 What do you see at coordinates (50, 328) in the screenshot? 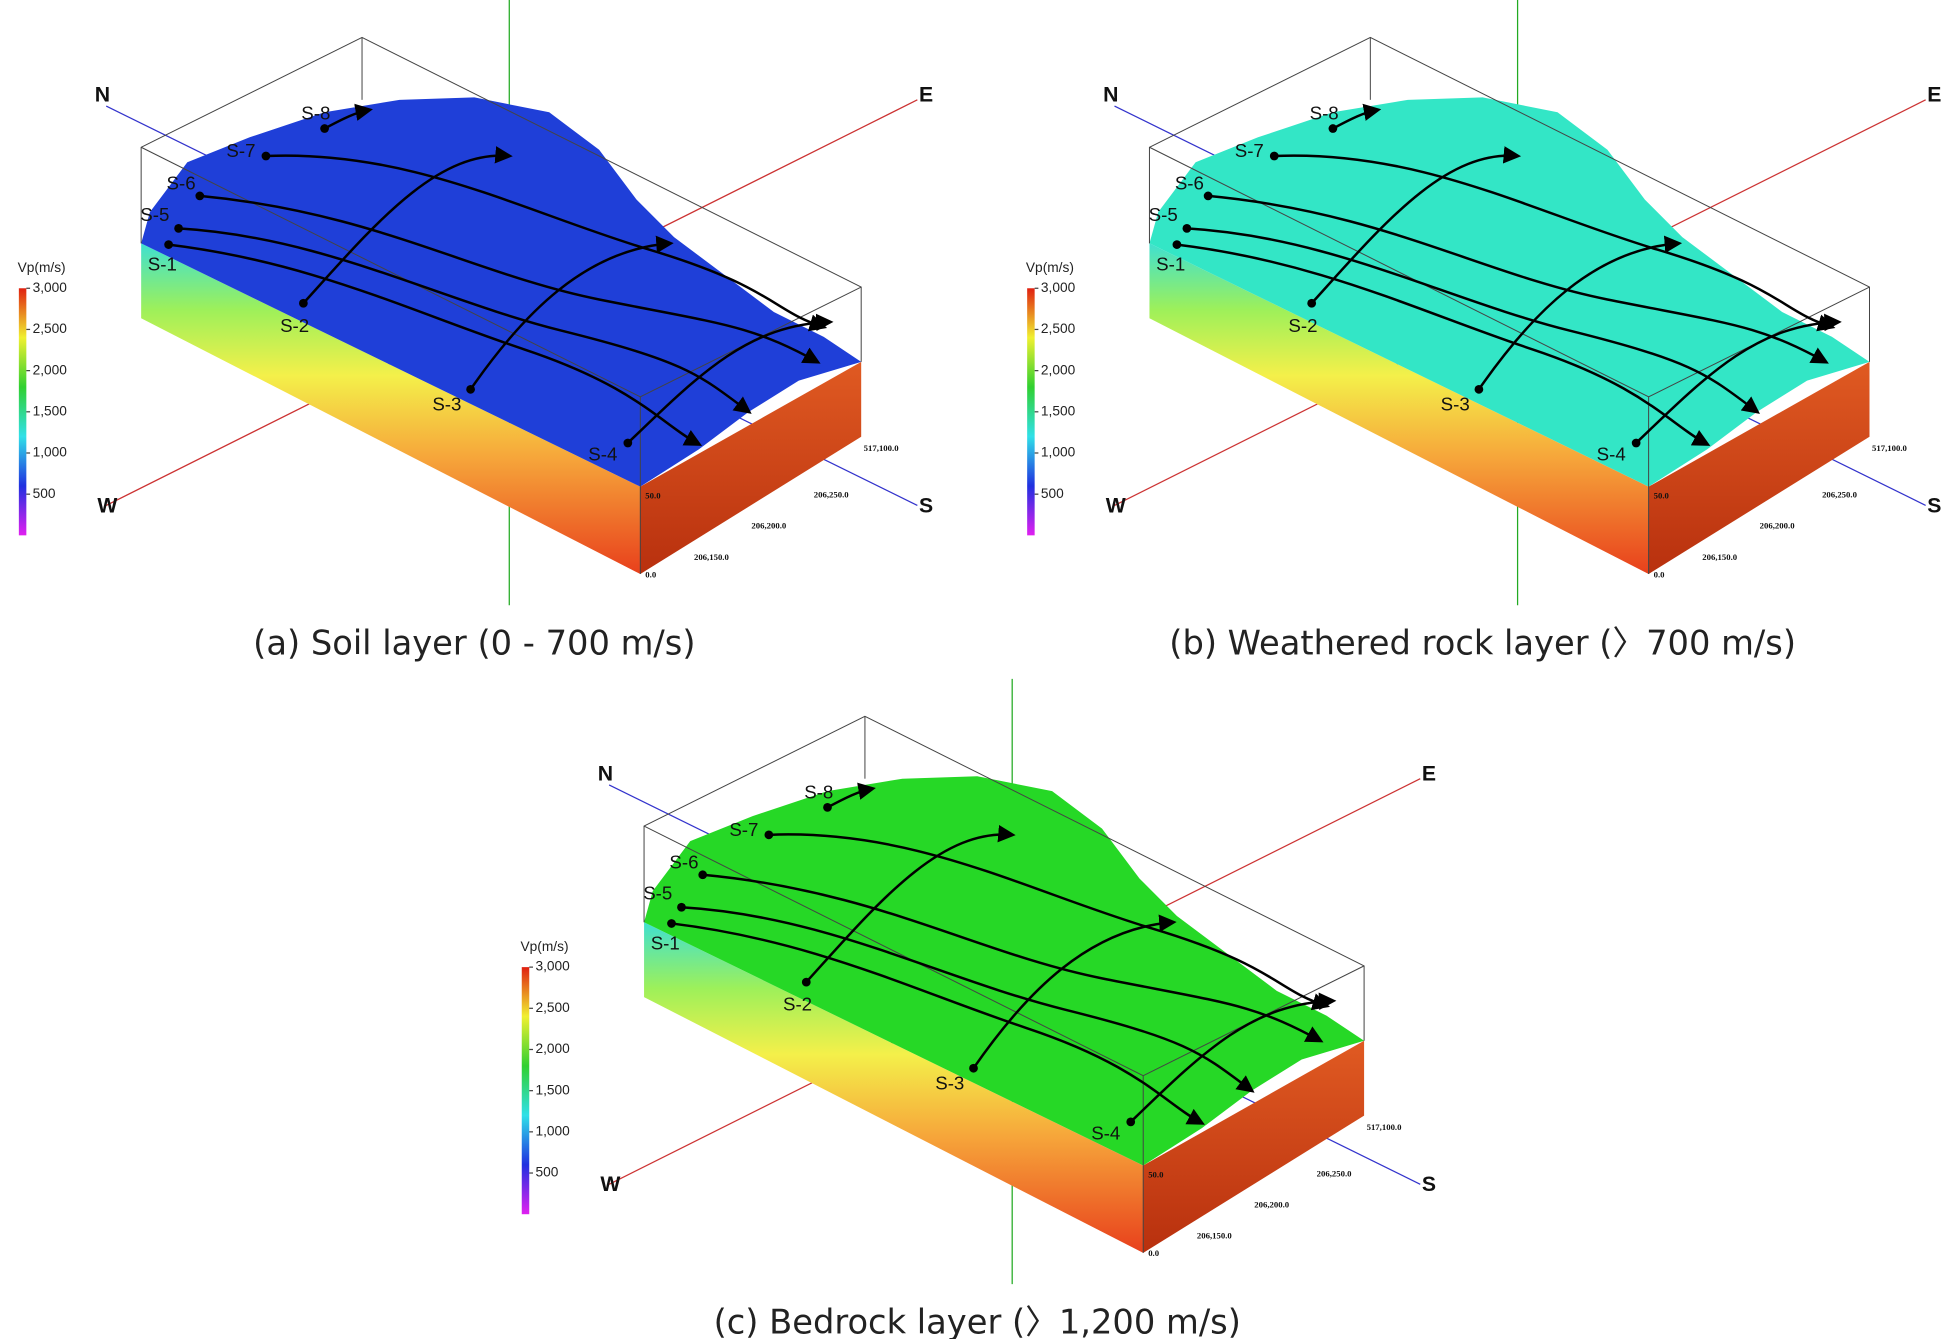
I see `legend-tick-label: 2,500` at bounding box center [50, 328].